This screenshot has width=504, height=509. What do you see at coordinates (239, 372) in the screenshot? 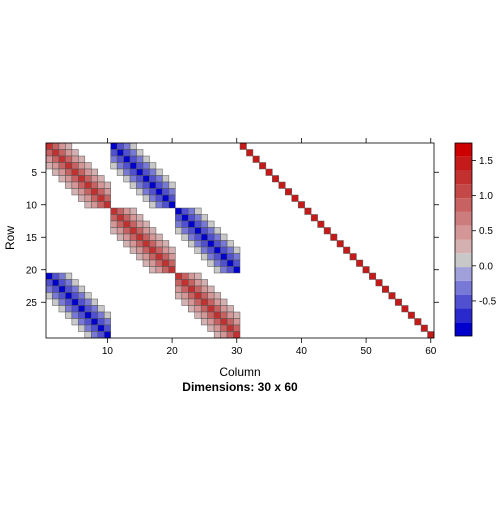
I see `x-axis-label: Column` at bounding box center [239, 372].